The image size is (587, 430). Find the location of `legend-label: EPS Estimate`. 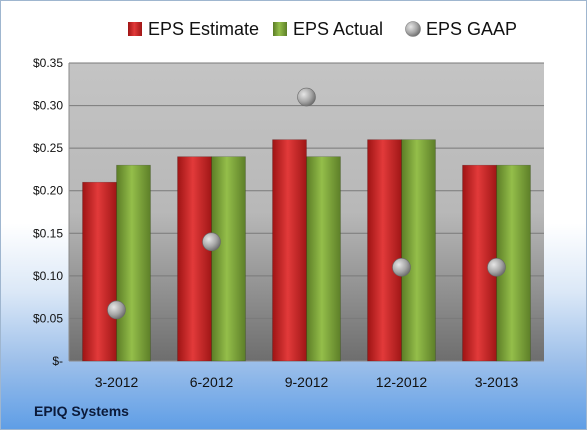

legend-label: EPS Estimate is located at coordinates (203, 29).